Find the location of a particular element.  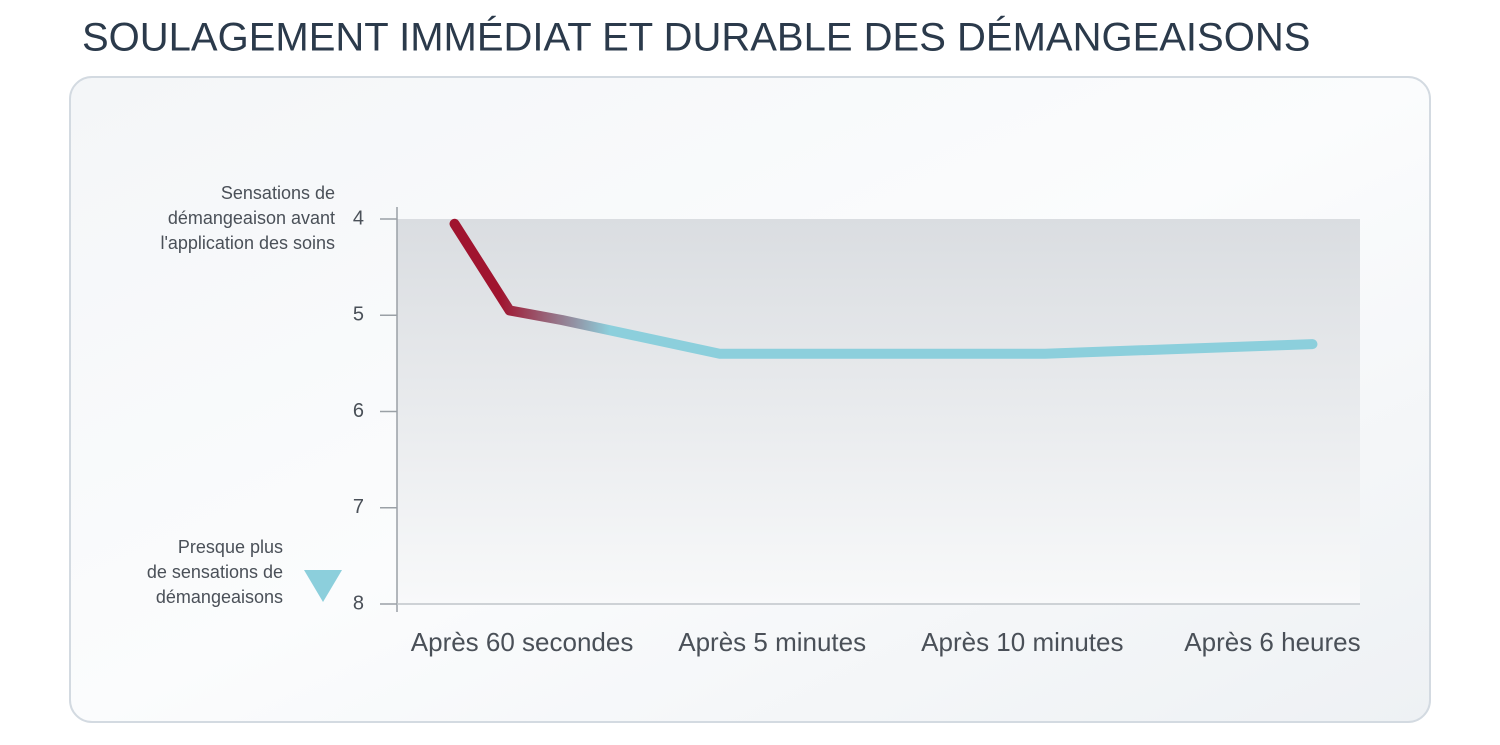

x-tick-label: Après 10 minutes is located at coordinates (1022, 642).